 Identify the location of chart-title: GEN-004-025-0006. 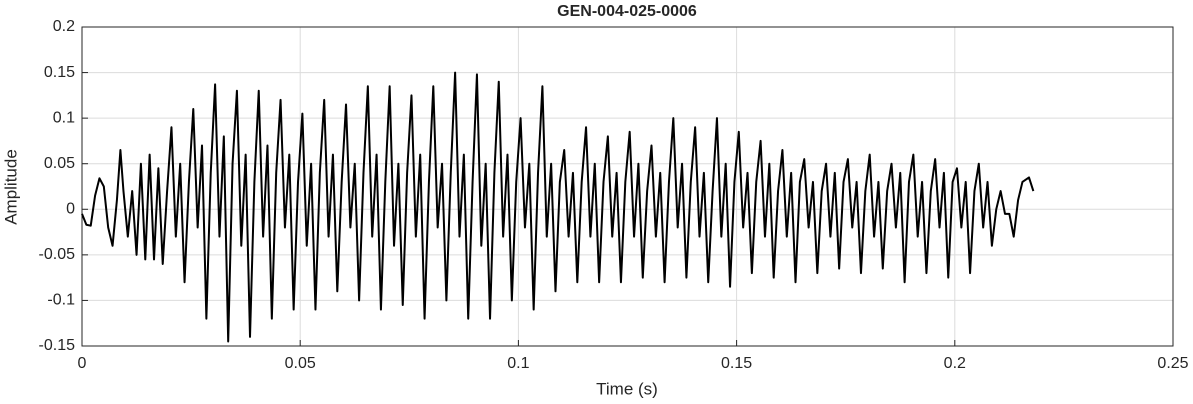
(627, 11).